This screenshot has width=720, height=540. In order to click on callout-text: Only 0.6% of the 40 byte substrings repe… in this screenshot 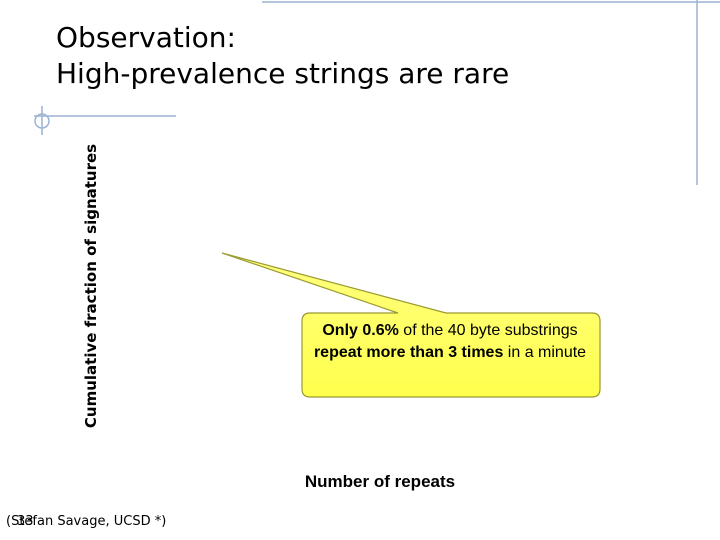, I will do `click(450, 356)`.